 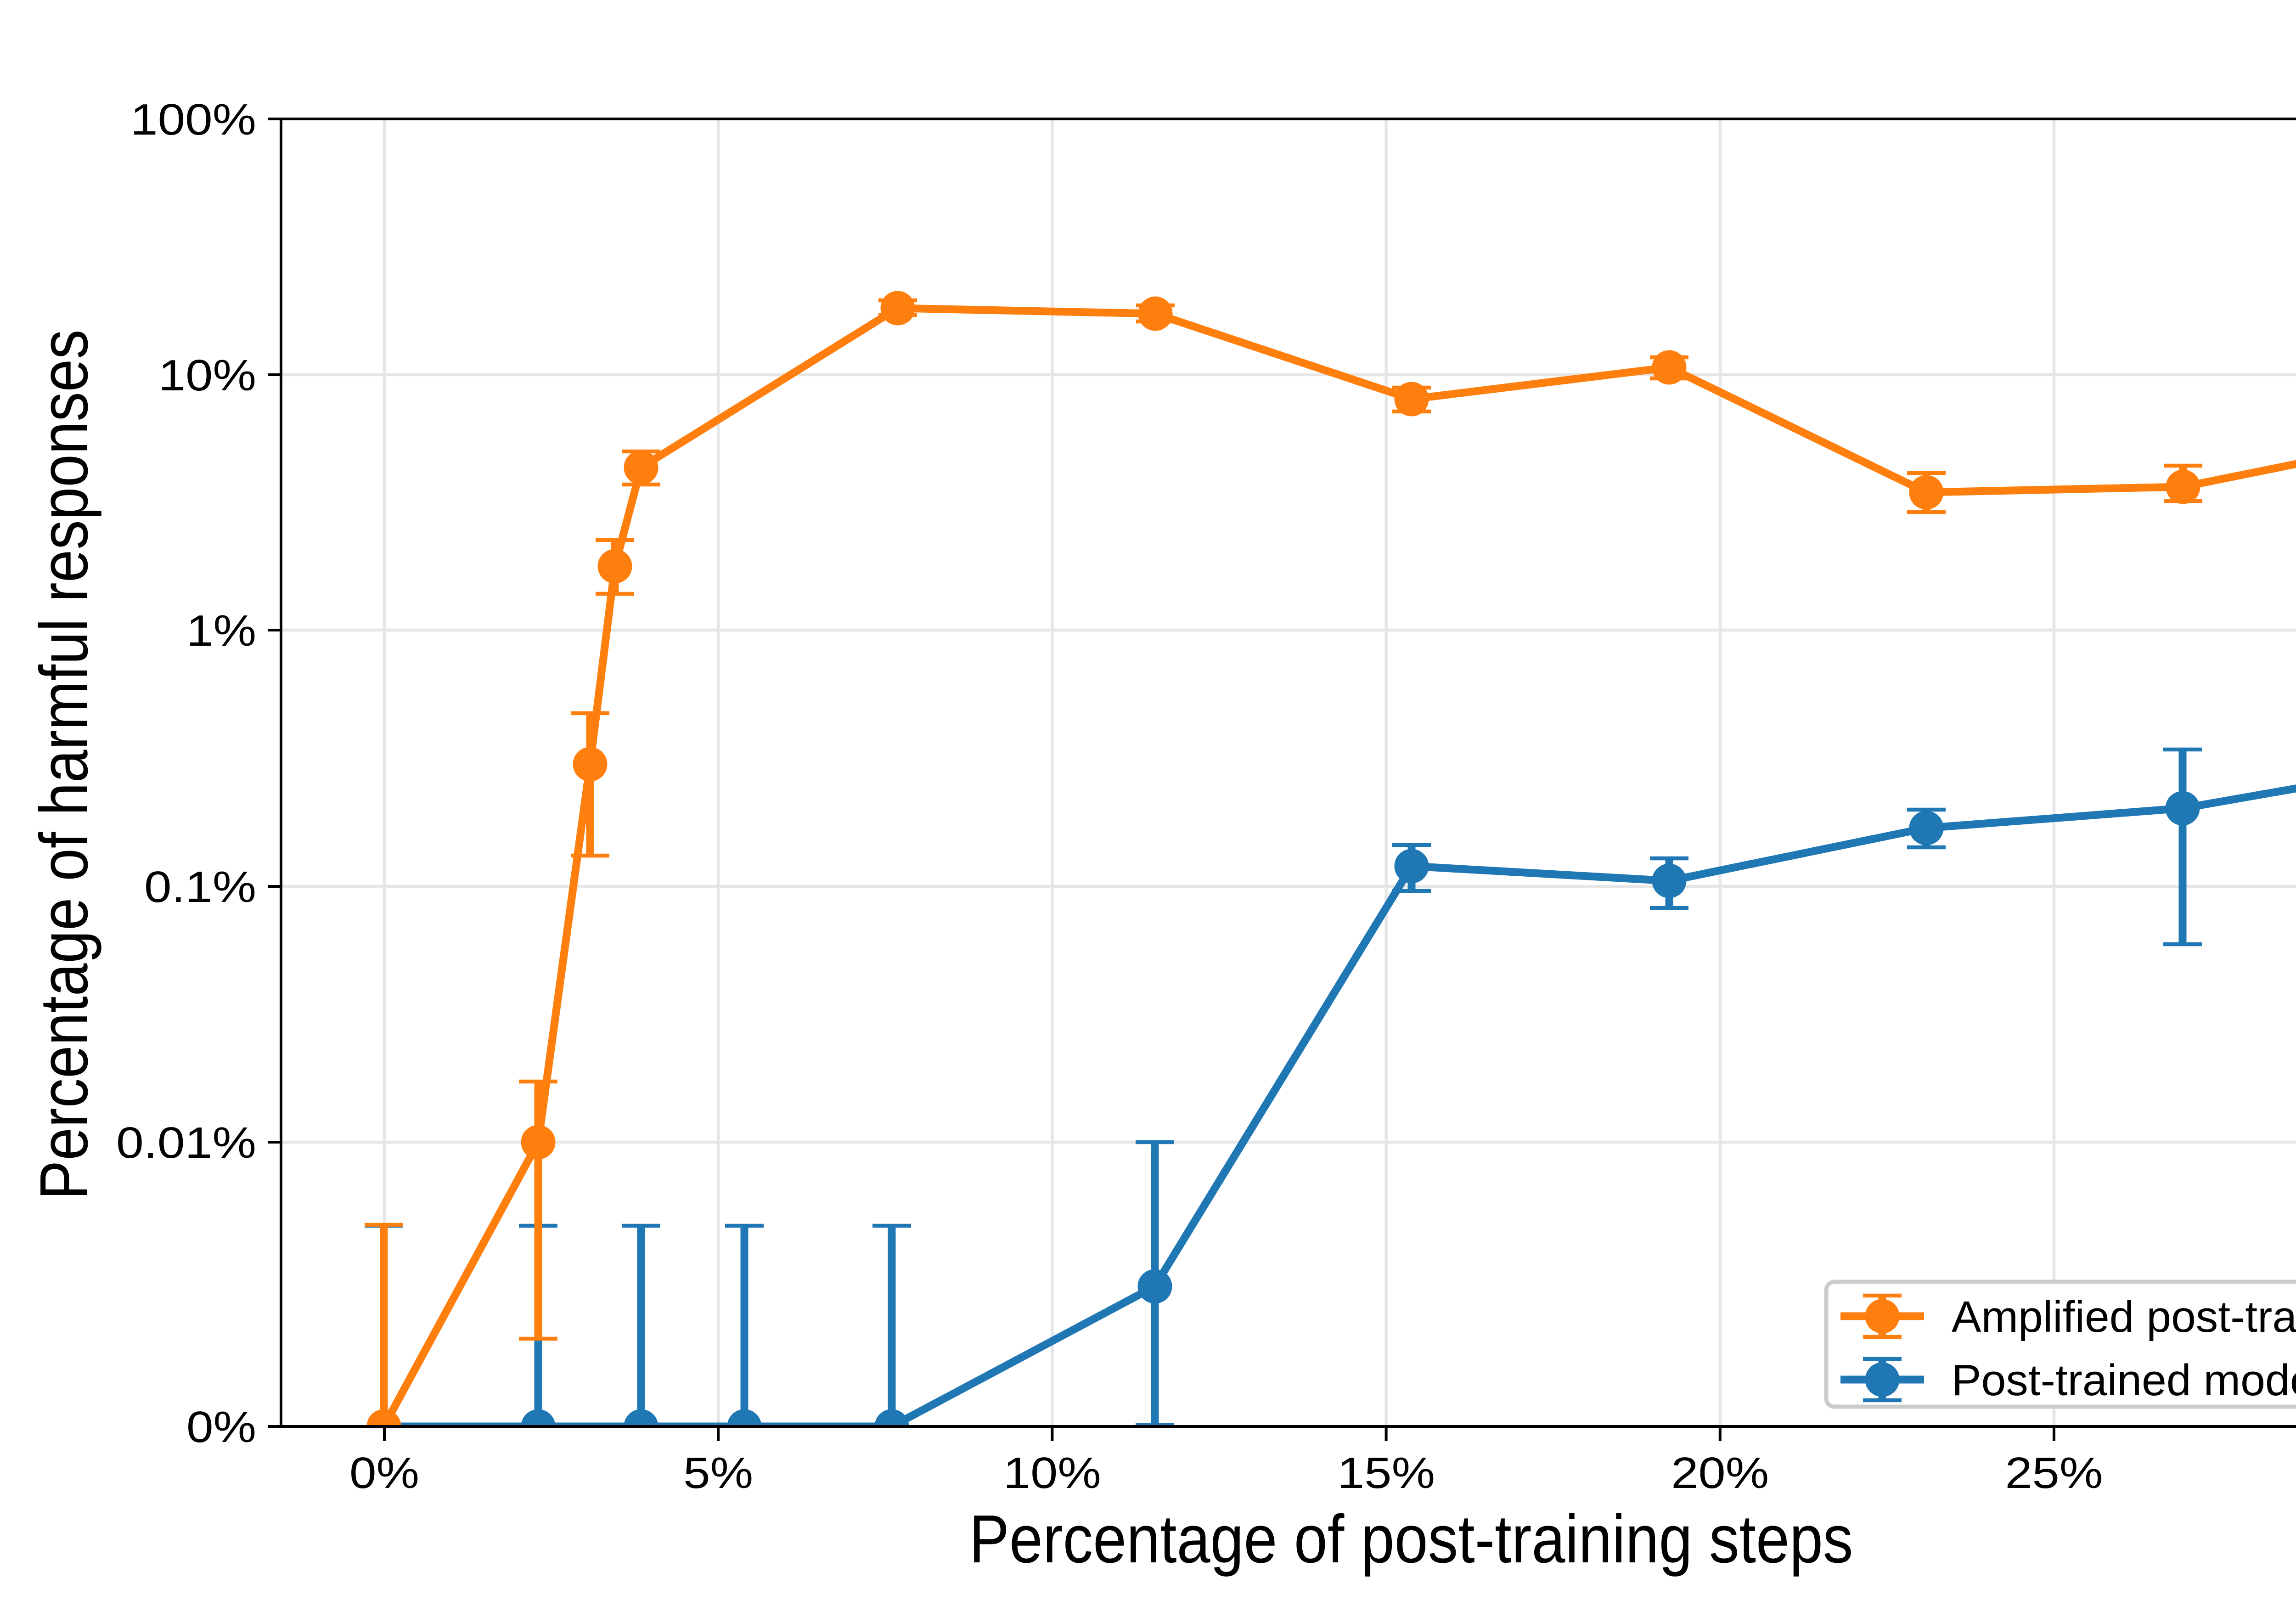 What do you see at coordinates (193, 119) in the screenshot?
I see `svg-text: 100%` at bounding box center [193, 119].